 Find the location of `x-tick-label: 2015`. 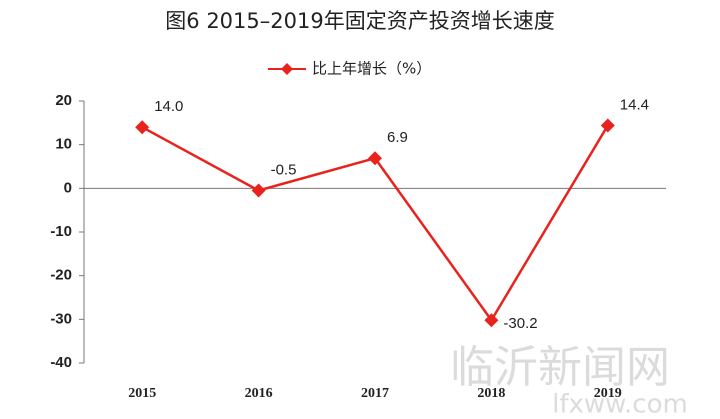

x-tick-label: 2015 is located at coordinates (142, 393).